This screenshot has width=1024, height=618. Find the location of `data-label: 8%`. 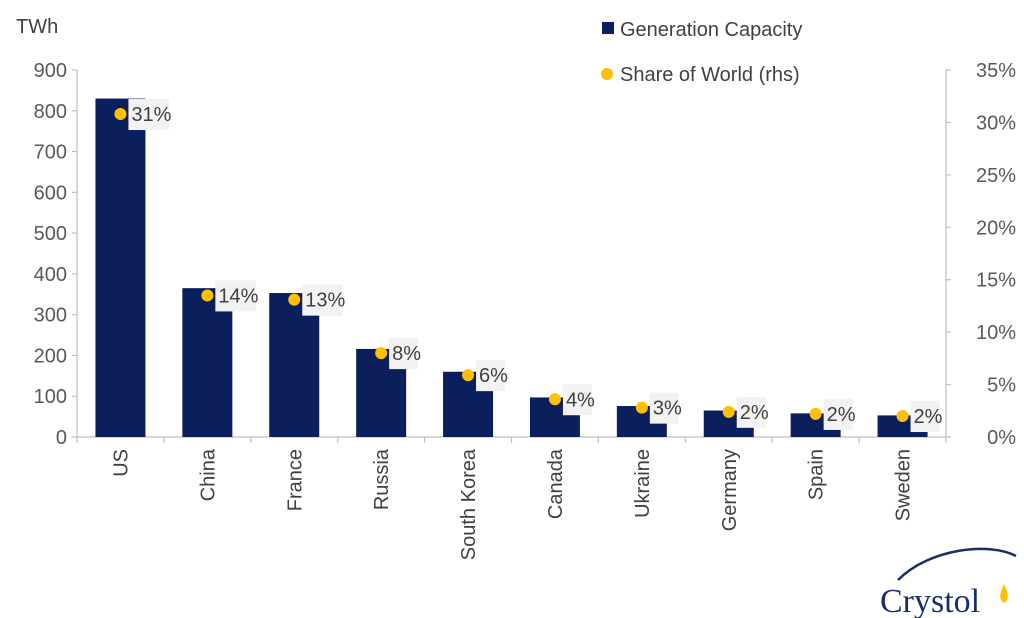

data-label: 8% is located at coordinates (406, 354).